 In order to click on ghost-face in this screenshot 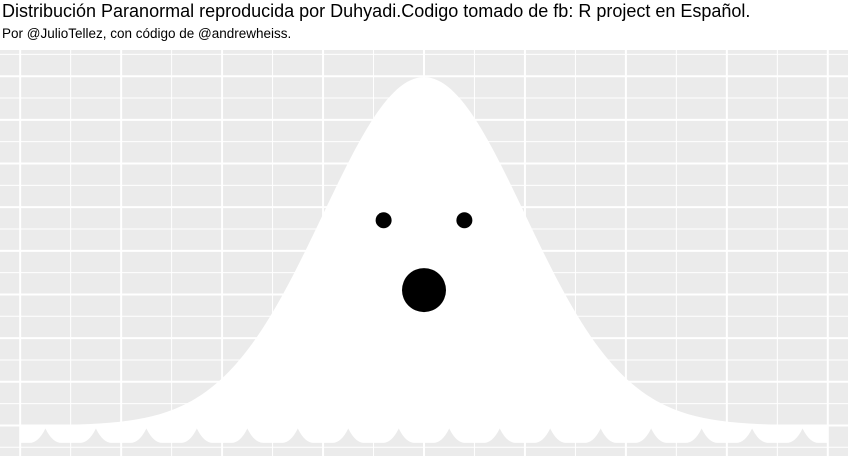, I will do `click(424, 262)`.